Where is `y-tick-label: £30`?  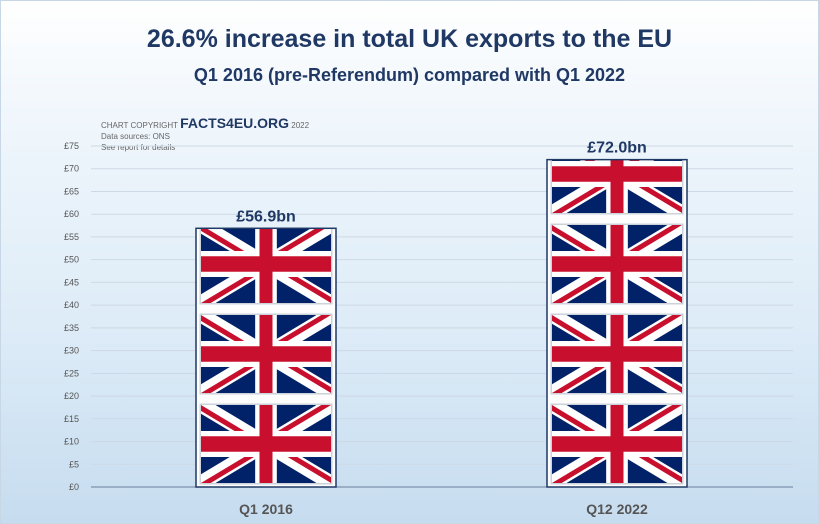 y-tick-label: £30 is located at coordinates (71, 351).